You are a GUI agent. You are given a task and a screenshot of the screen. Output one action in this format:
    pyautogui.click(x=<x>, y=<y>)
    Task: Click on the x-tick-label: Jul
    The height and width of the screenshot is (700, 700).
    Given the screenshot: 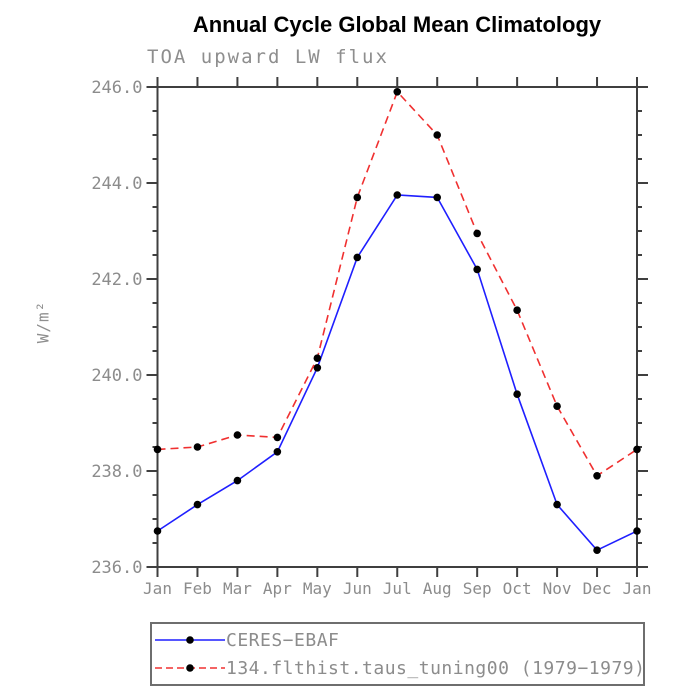 What is the action you would take?
    pyautogui.click(x=397, y=588)
    